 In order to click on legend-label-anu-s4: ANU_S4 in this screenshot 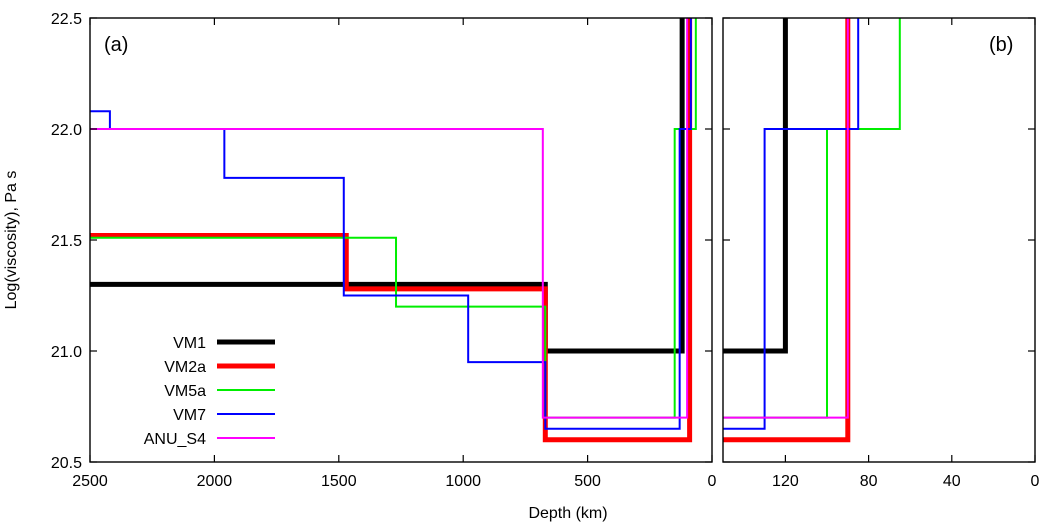, I will do `click(175, 439)`.